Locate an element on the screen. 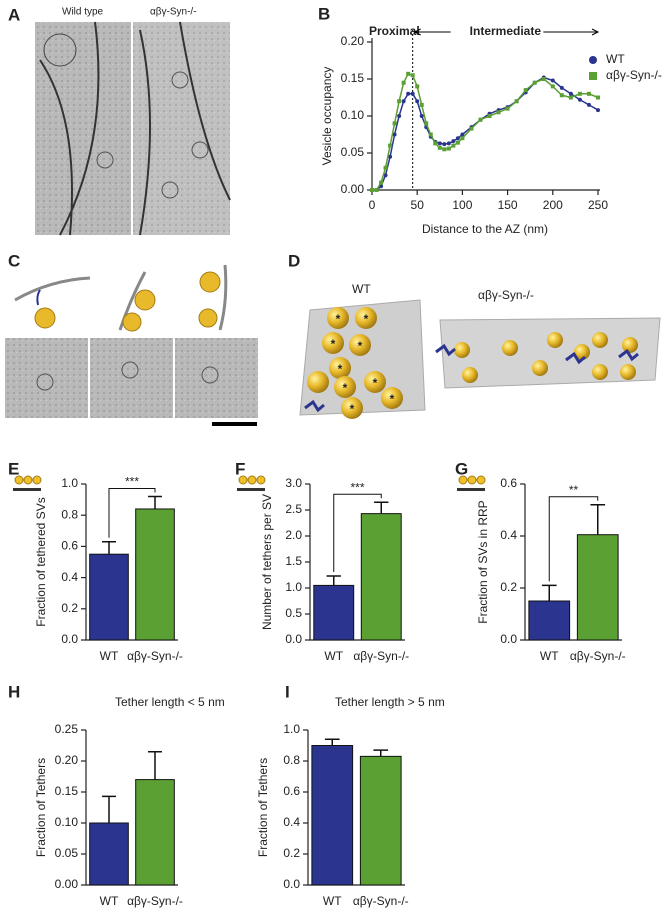 Image resolution: width=670 pixels, height=911 pixels. y-tick-label: 0.20 is located at coordinates (67, 760).